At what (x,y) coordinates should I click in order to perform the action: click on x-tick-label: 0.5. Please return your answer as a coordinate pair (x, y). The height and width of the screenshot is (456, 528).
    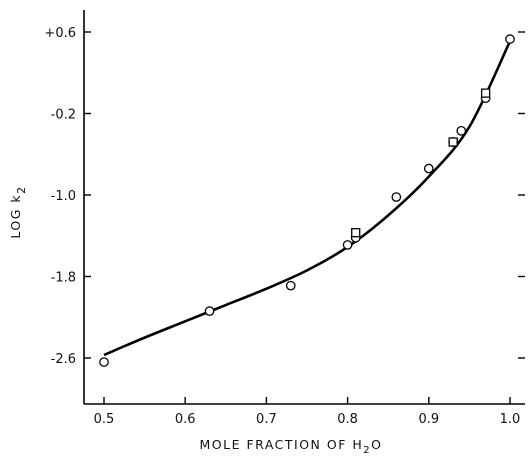
    Looking at the image, I should click on (104, 419).